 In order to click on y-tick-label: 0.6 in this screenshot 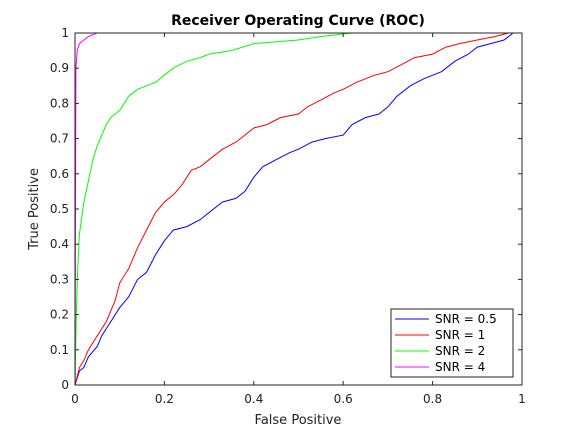, I will do `click(59, 174)`.